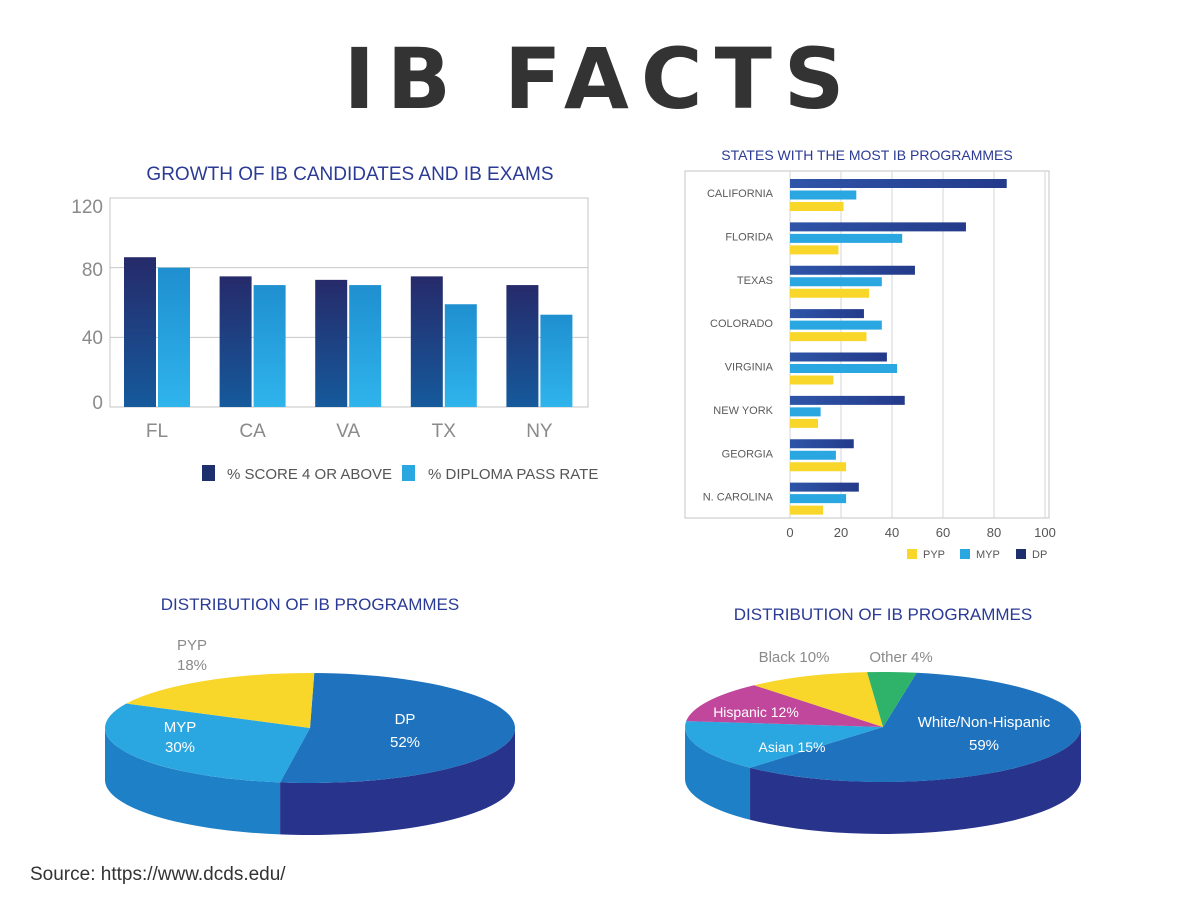 The height and width of the screenshot is (900, 1200). What do you see at coordinates (916, 780) in the screenshot?
I see `pie-ethnicity-side-white` at bounding box center [916, 780].